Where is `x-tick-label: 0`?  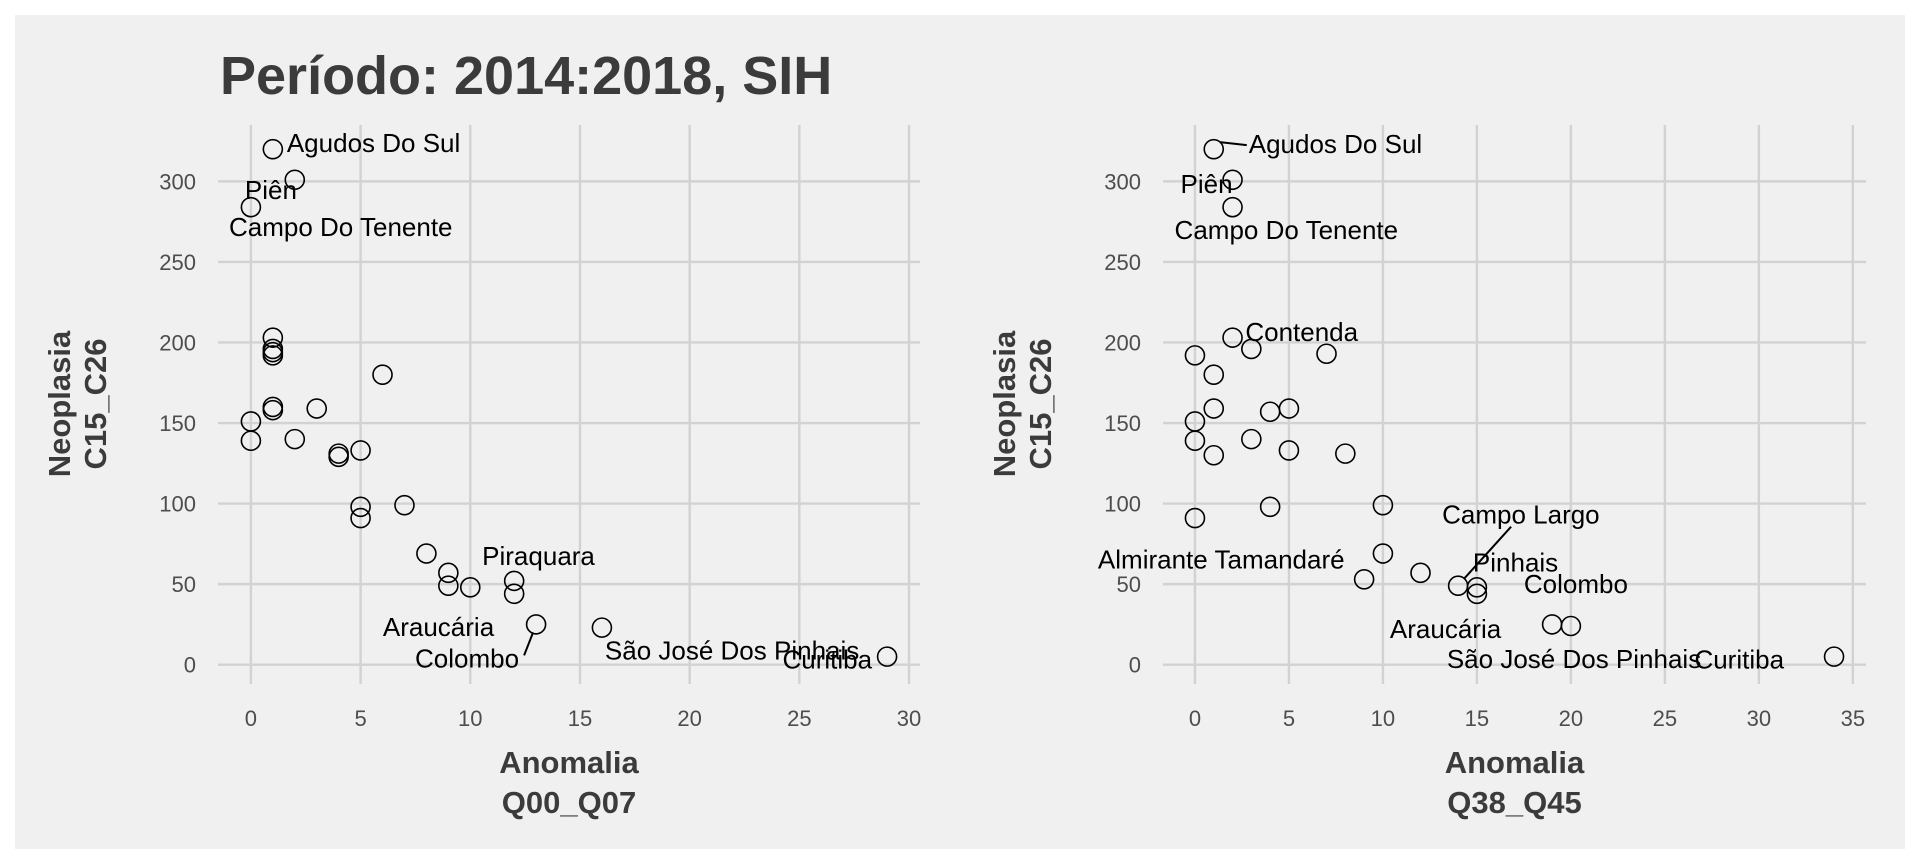 x-tick-label: 0 is located at coordinates (251, 718).